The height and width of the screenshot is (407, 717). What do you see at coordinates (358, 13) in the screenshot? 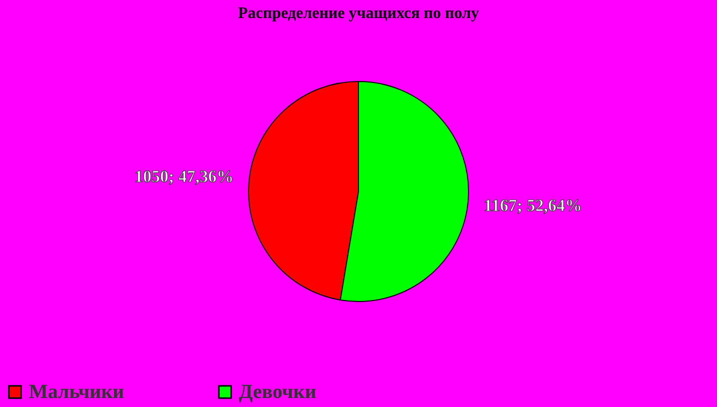
I see `chart-title: Распределение учащихся по полу` at bounding box center [358, 13].